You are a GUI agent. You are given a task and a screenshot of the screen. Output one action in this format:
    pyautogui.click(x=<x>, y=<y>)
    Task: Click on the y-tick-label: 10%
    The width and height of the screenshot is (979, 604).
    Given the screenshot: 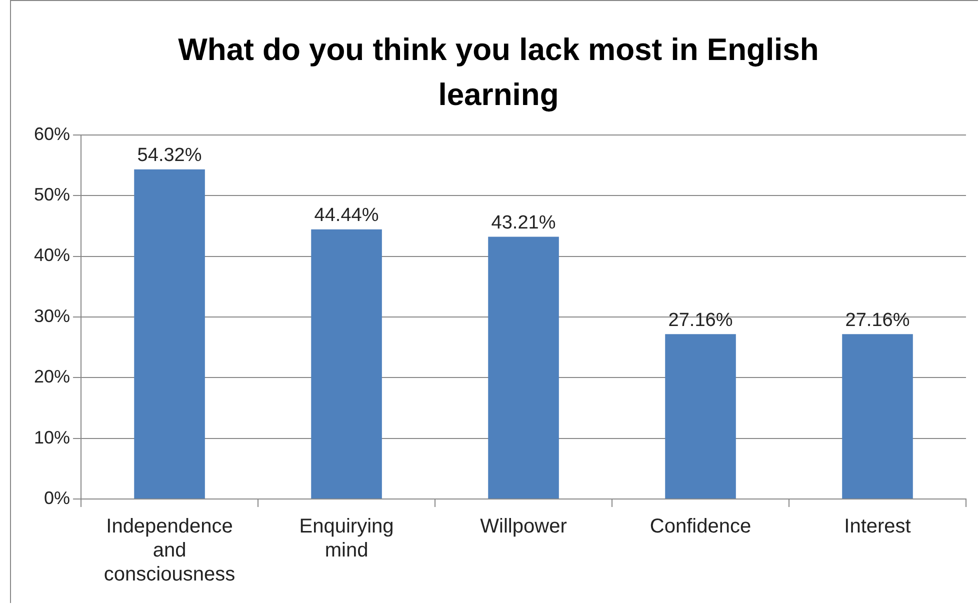 What is the action you would take?
    pyautogui.click(x=52, y=437)
    